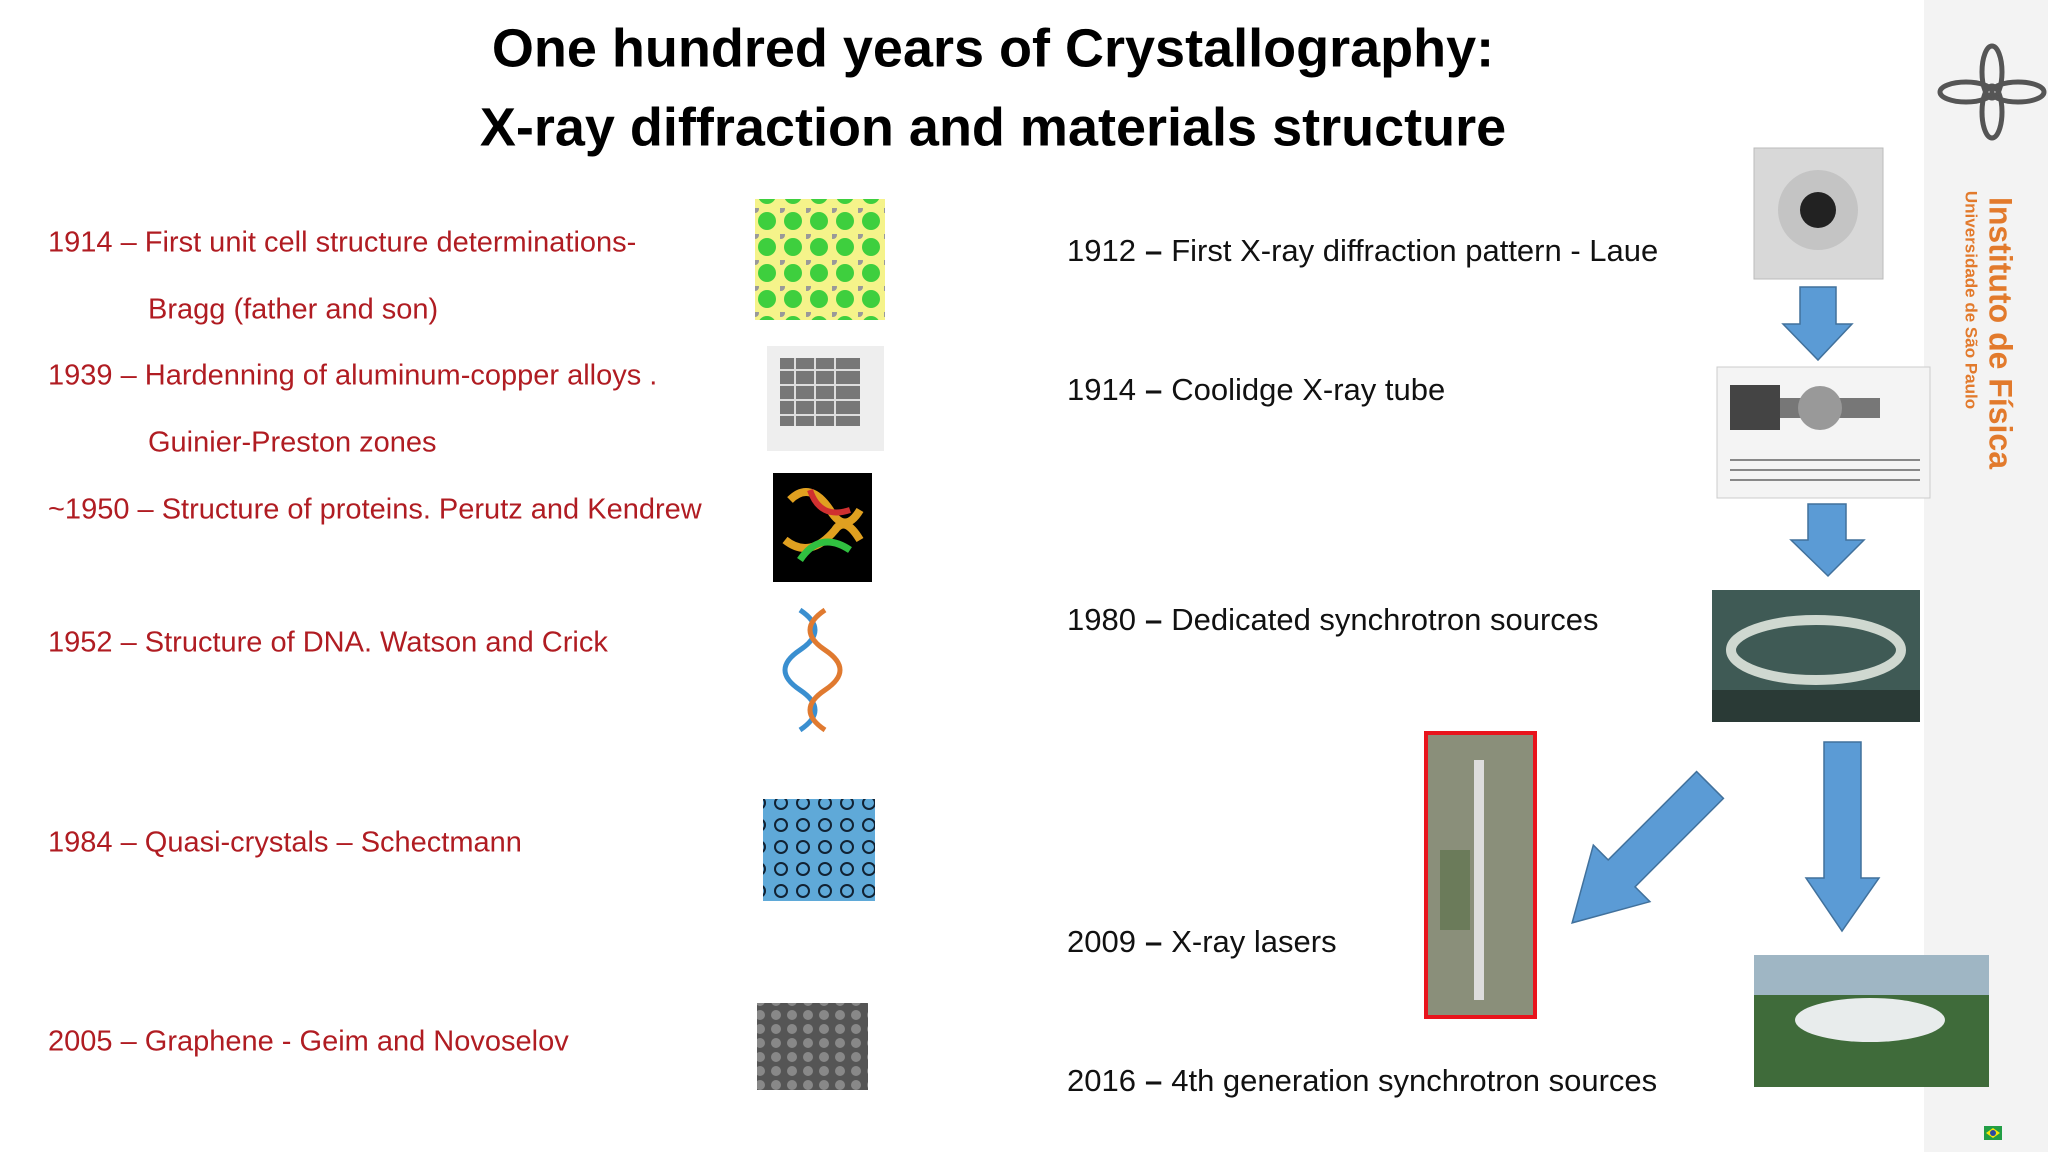  Describe the element at coordinates (825, 398) in the screenshot. I see `alloy-image` at that location.